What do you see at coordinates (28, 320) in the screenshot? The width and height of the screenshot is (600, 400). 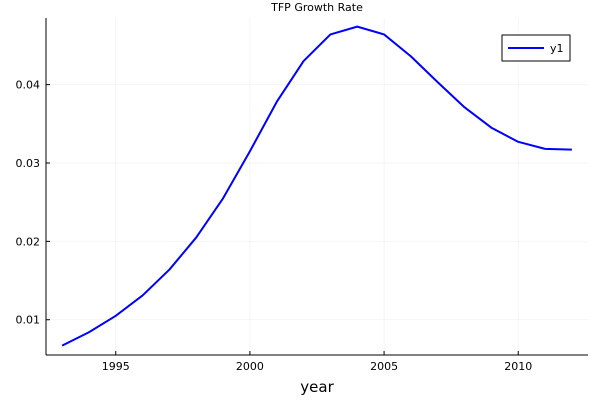 I see `y-tick-label: 0.01` at bounding box center [28, 320].